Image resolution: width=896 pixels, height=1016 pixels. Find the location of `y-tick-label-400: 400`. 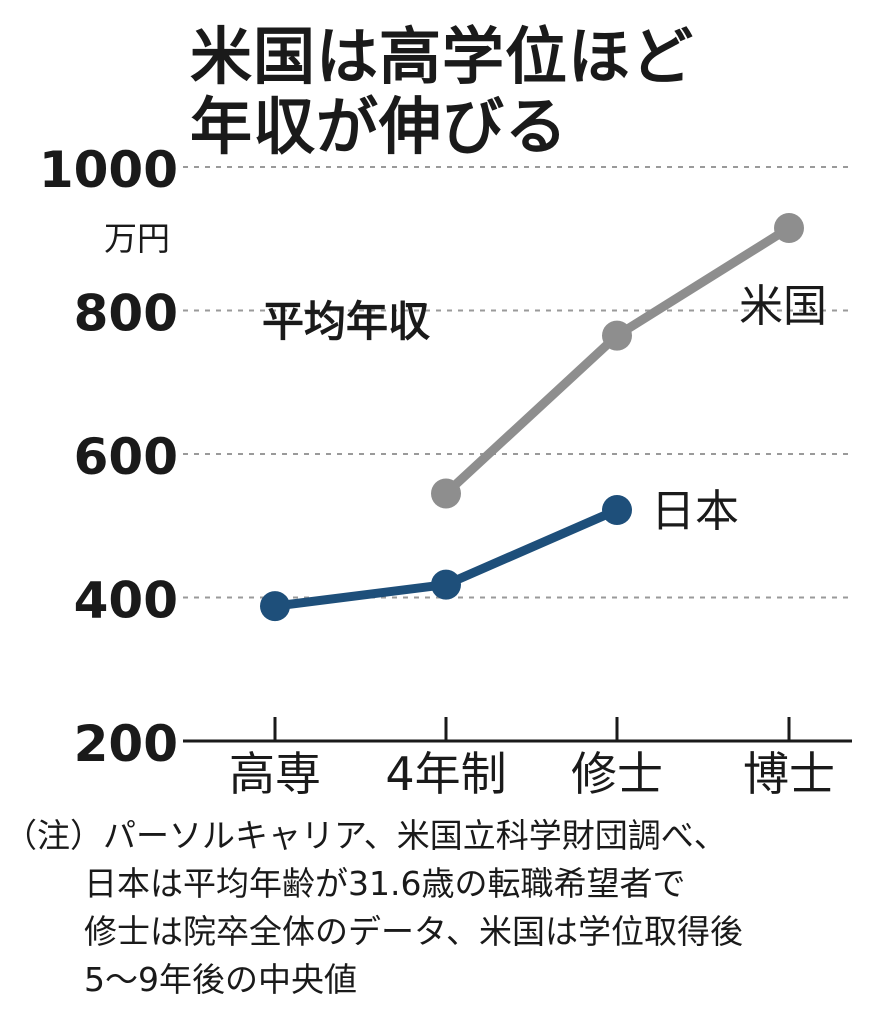

y-tick-label-400: 400 is located at coordinates (126, 601).